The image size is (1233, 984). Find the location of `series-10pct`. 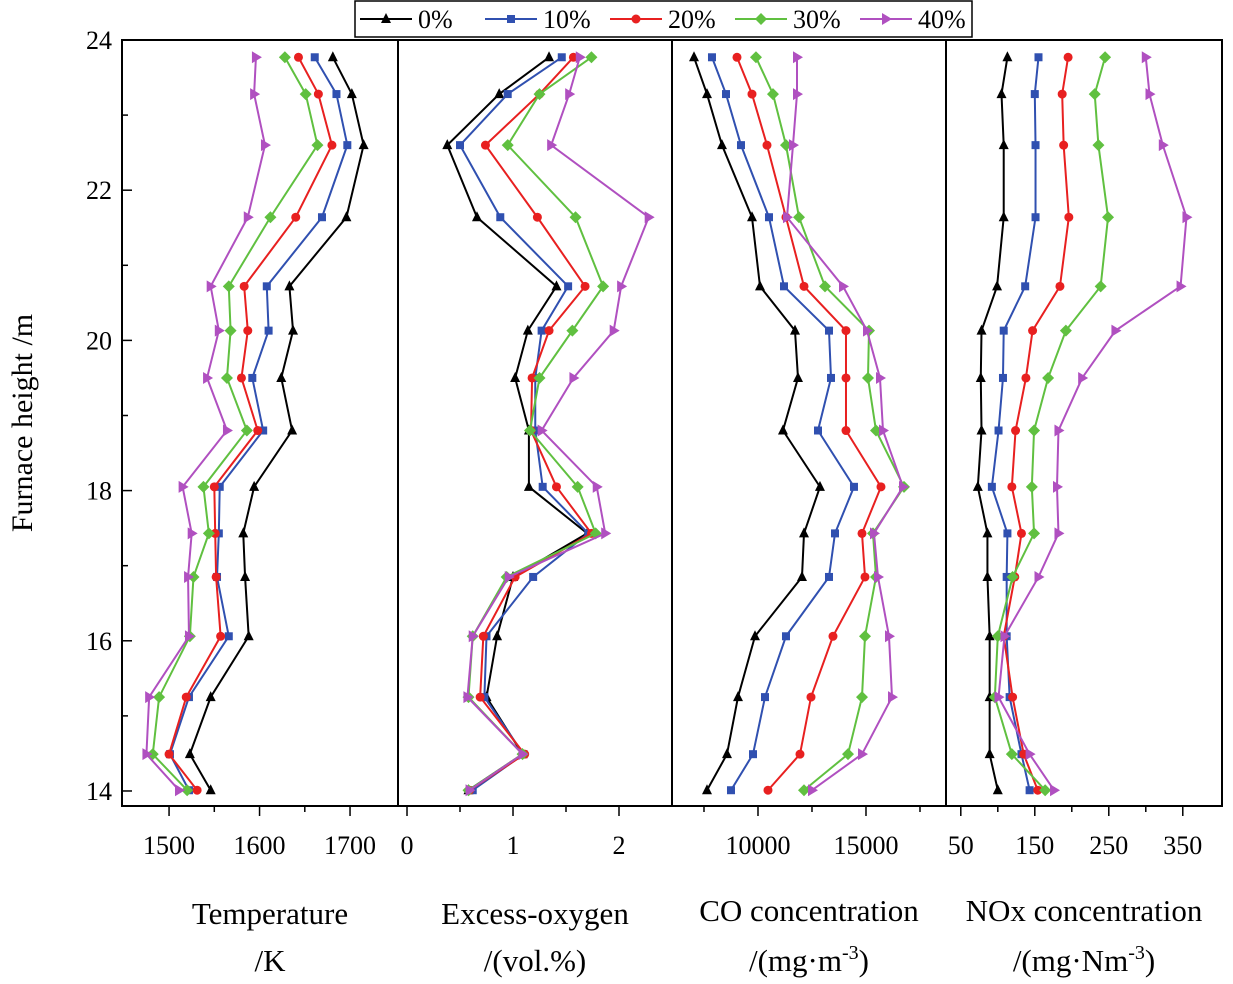

series-10pct is located at coordinates (524, 424).